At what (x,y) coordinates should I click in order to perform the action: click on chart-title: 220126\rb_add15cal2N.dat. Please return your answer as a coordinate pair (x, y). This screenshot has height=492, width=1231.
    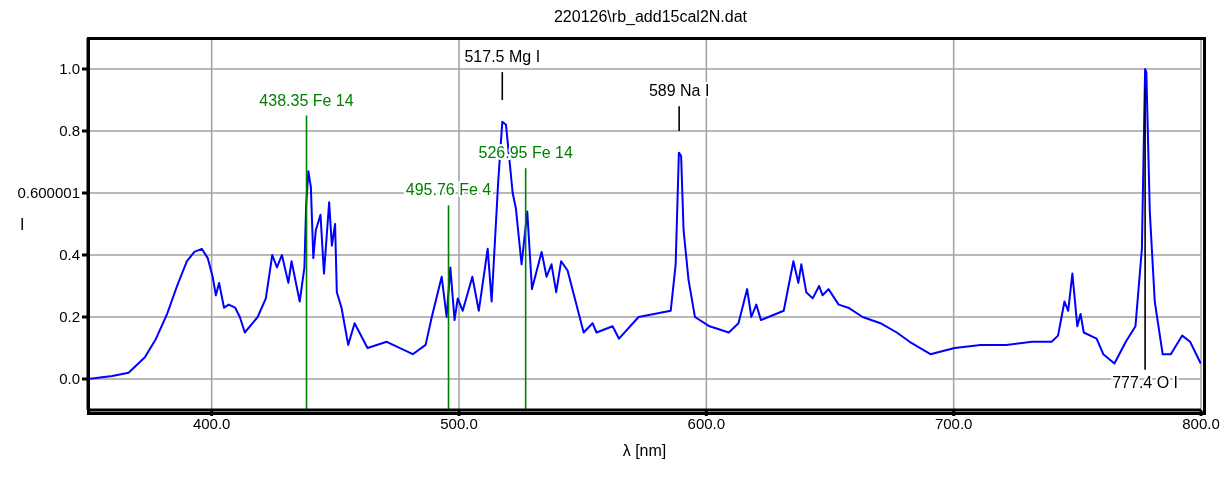
    Looking at the image, I should click on (650, 17).